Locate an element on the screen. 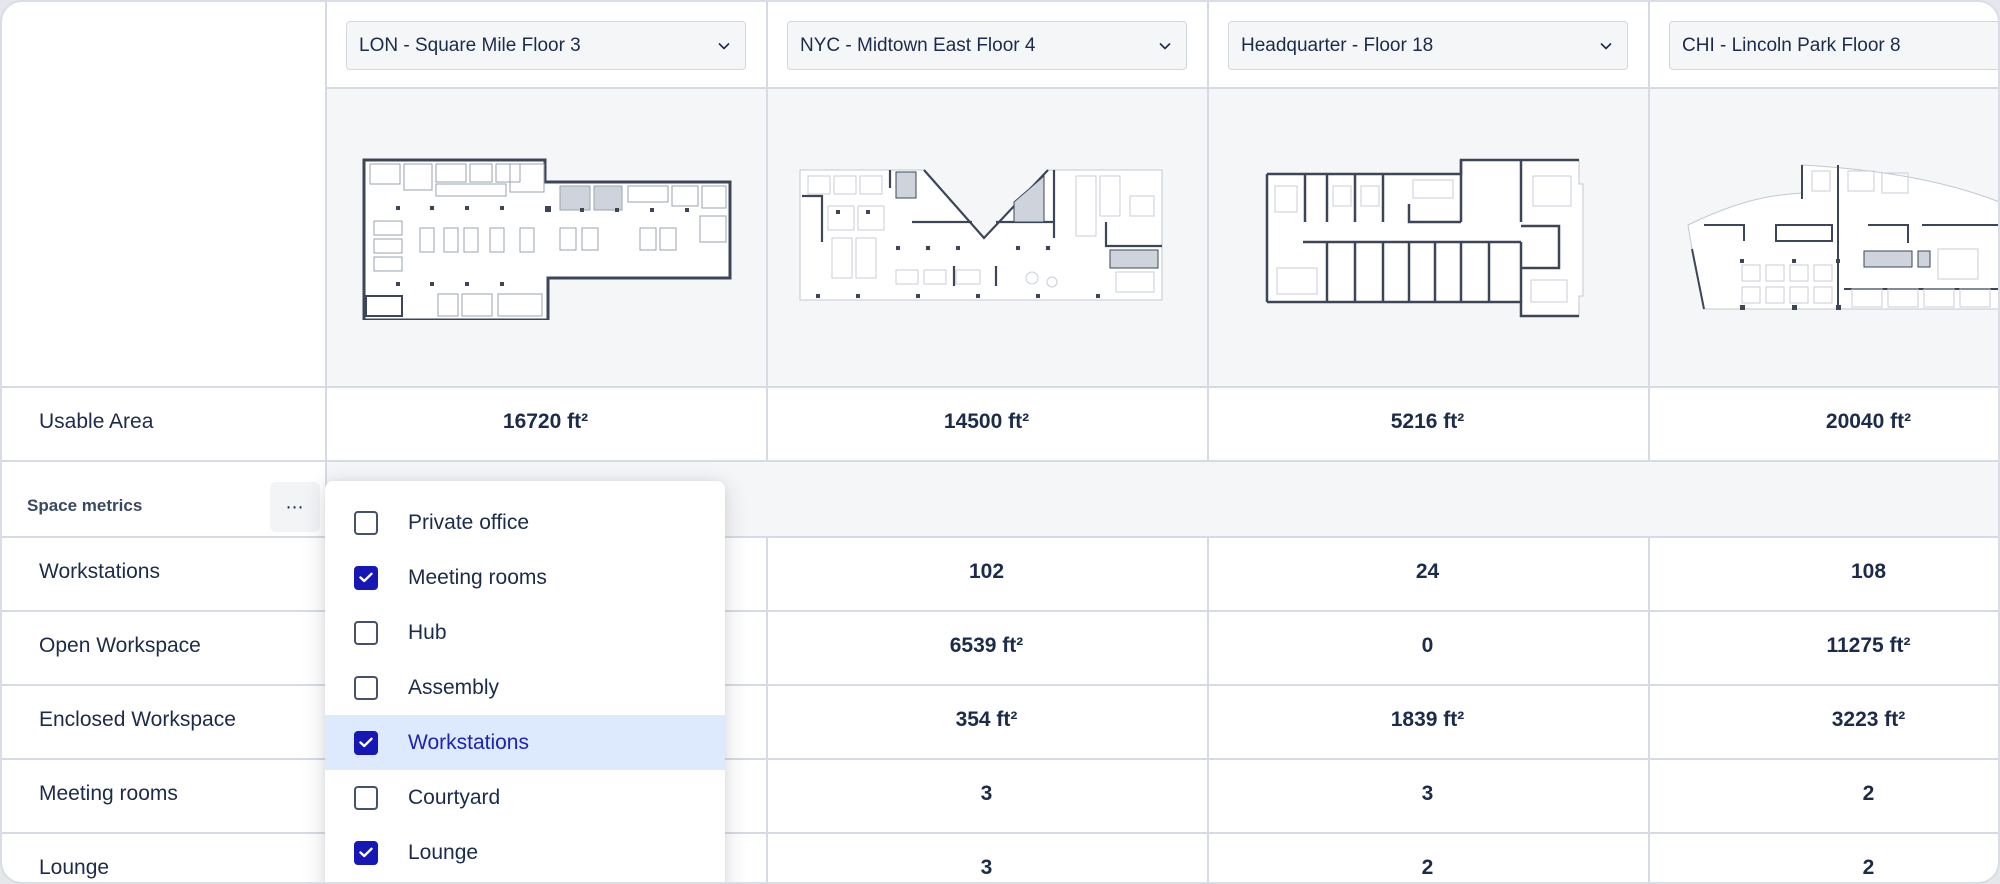 The height and width of the screenshot is (884, 2000). menu-item-label: Hub is located at coordinates (427, 632).